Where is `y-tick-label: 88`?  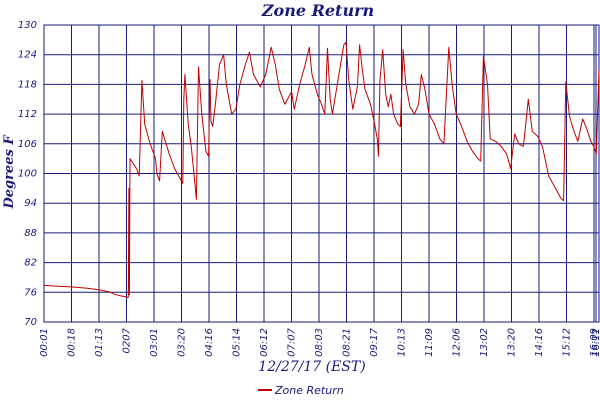 y-tick-label: 88 is located at coordinates (30, 233).